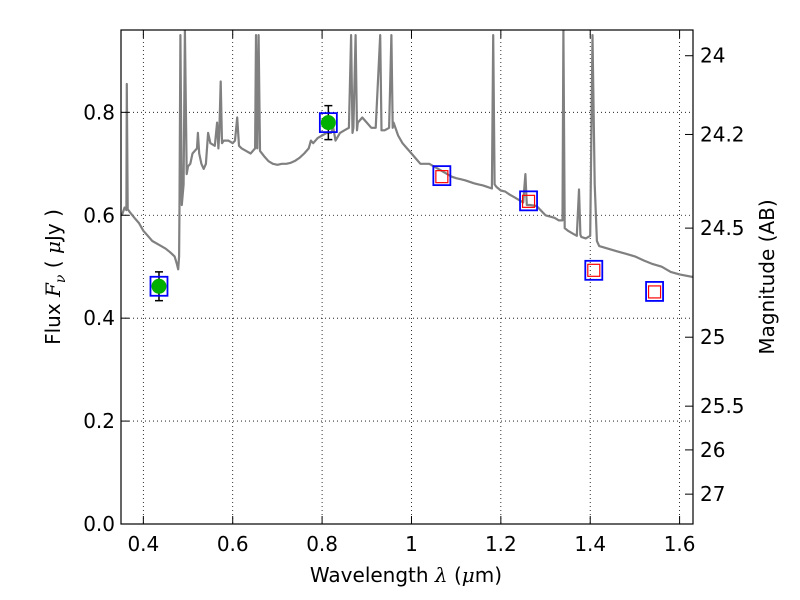  I want to click on x-tick-label: 1, so click(411, 544).